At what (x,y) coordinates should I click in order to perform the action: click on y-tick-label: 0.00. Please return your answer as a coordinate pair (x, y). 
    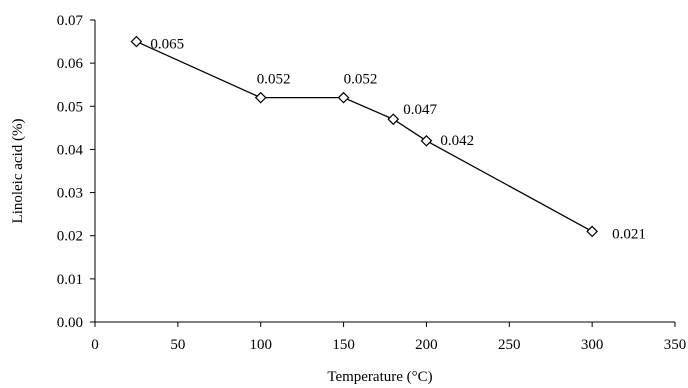
    Looking at the image, I should click on (70, 323).